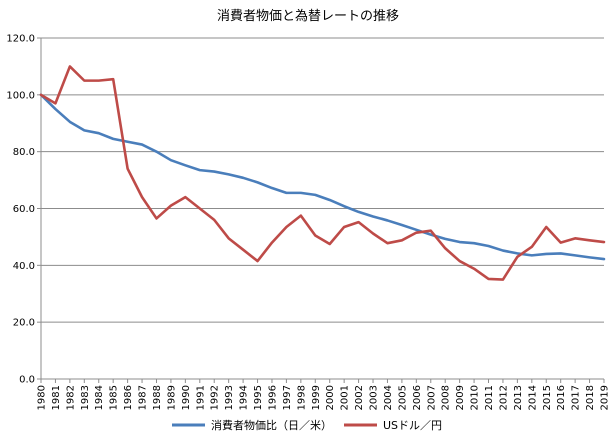 This screenshot has width=616, height=441. Describe the element at coordinates (431, 397) in the screenshot. I see `x-tick-label: 2007` at that location.